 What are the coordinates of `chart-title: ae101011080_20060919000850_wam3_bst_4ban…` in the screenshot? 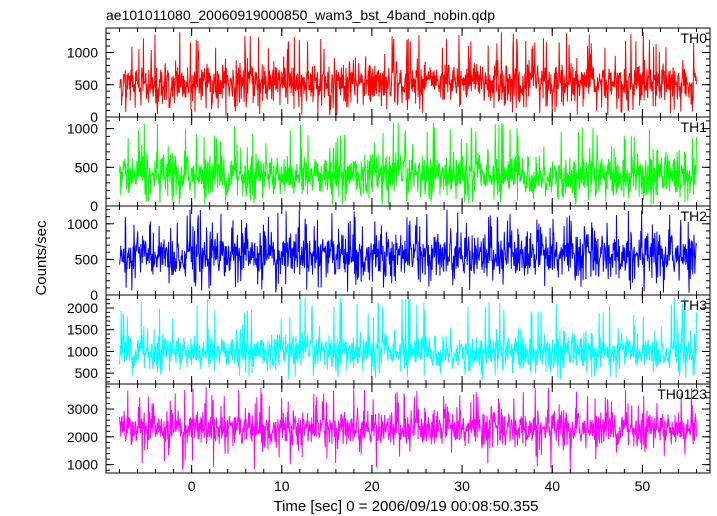 It's located at (300, 15).